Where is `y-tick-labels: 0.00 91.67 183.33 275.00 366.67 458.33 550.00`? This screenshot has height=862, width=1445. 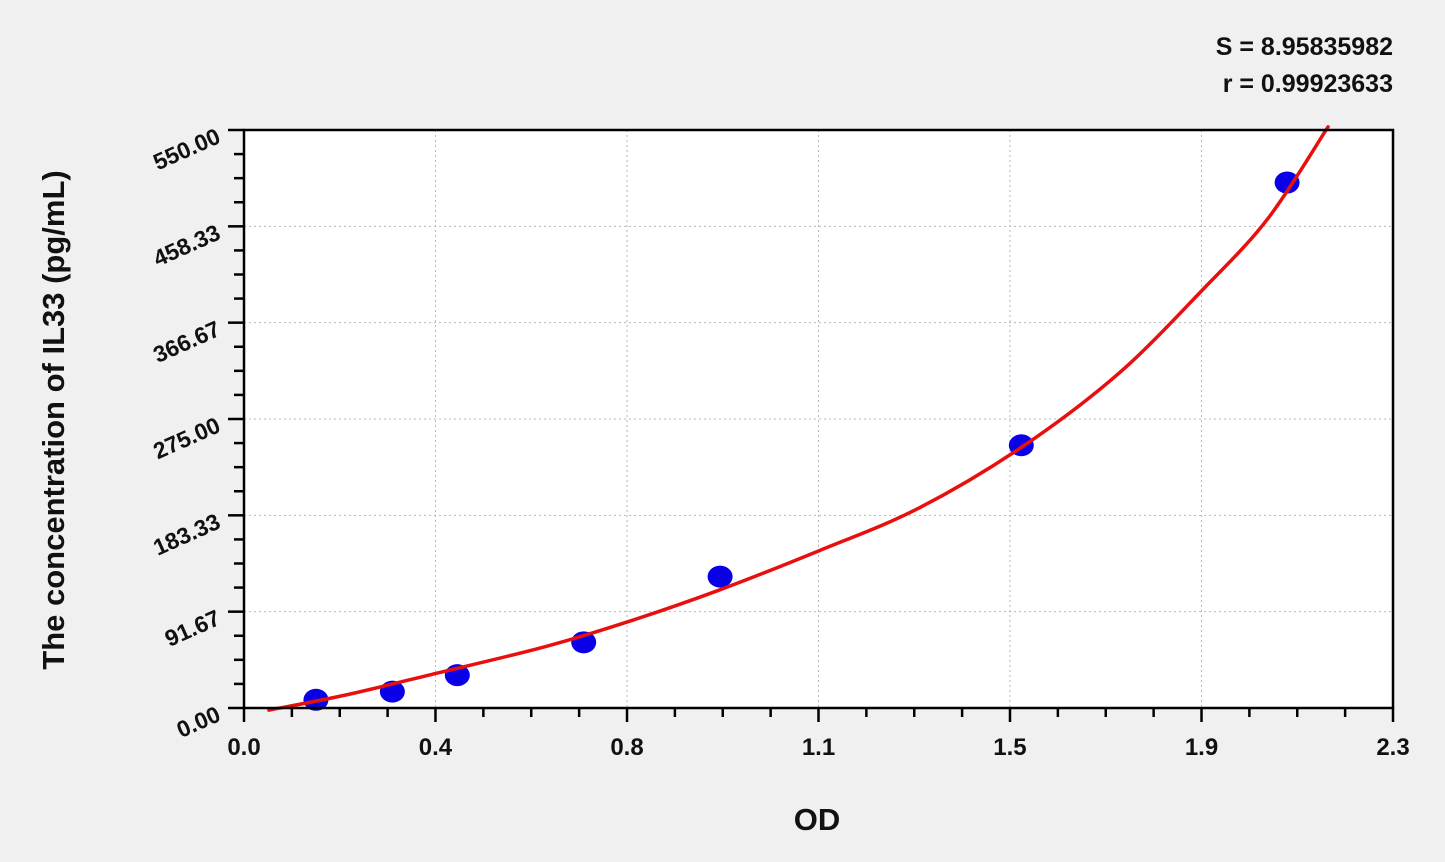 y-tick-labels: 0.00 91.67 183.33 275.00 366.67 458.33 550.00 is located at coordinates (186, 433).